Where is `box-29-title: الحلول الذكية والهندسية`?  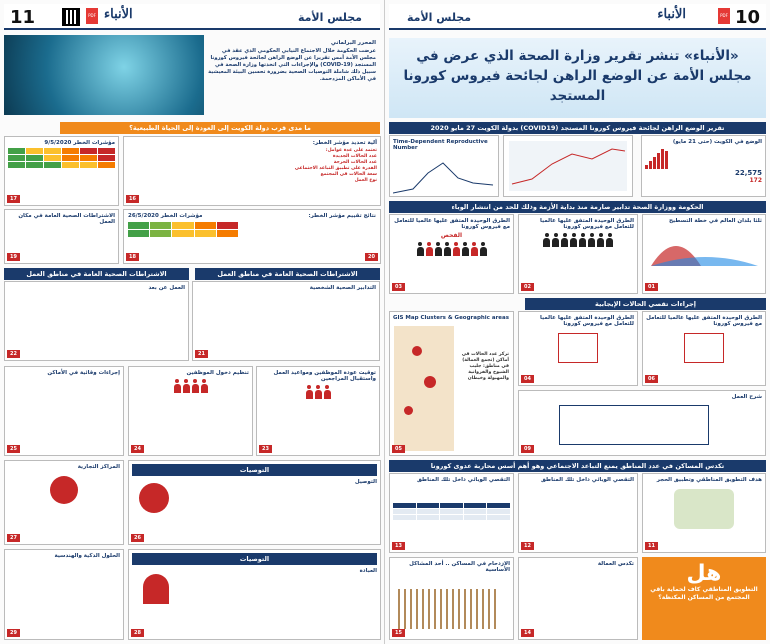 box-29-title: الحلول الذكية والهندسية is located at coordinates (87, 556).